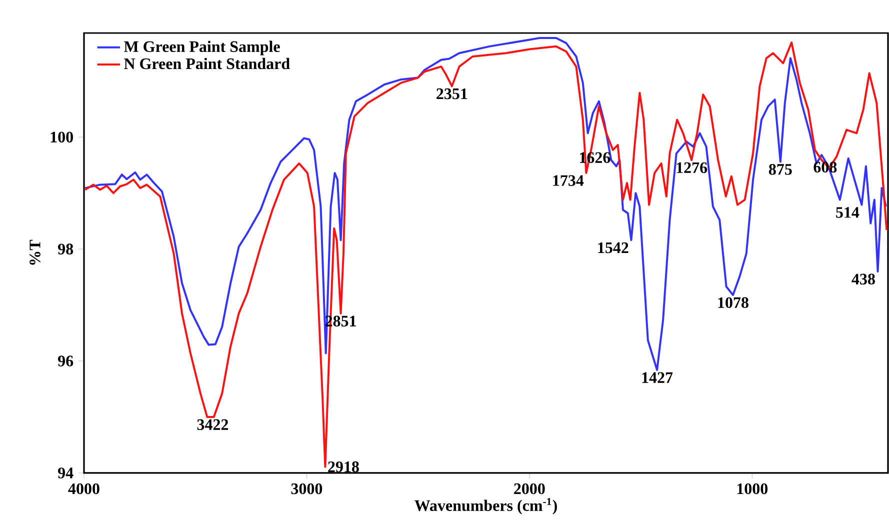  What do you see at coordinates (848, 212) in the screenshot?
I see `annotation: 514` at bounding box center [848, 212].